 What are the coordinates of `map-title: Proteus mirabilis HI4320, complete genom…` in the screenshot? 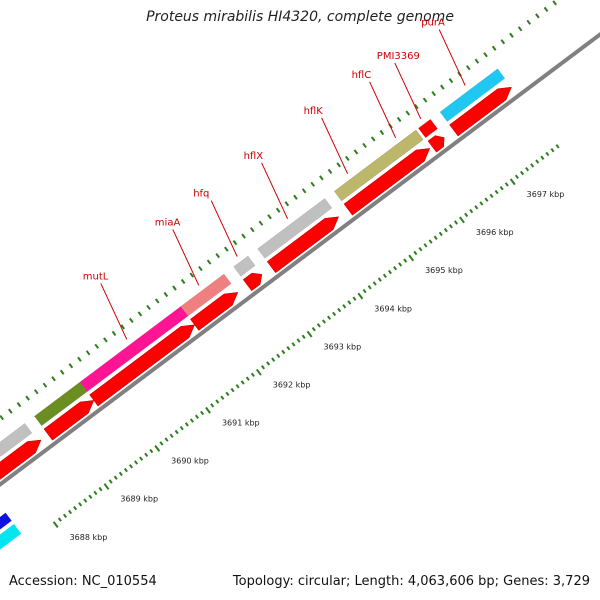 It's located at (300, 17).